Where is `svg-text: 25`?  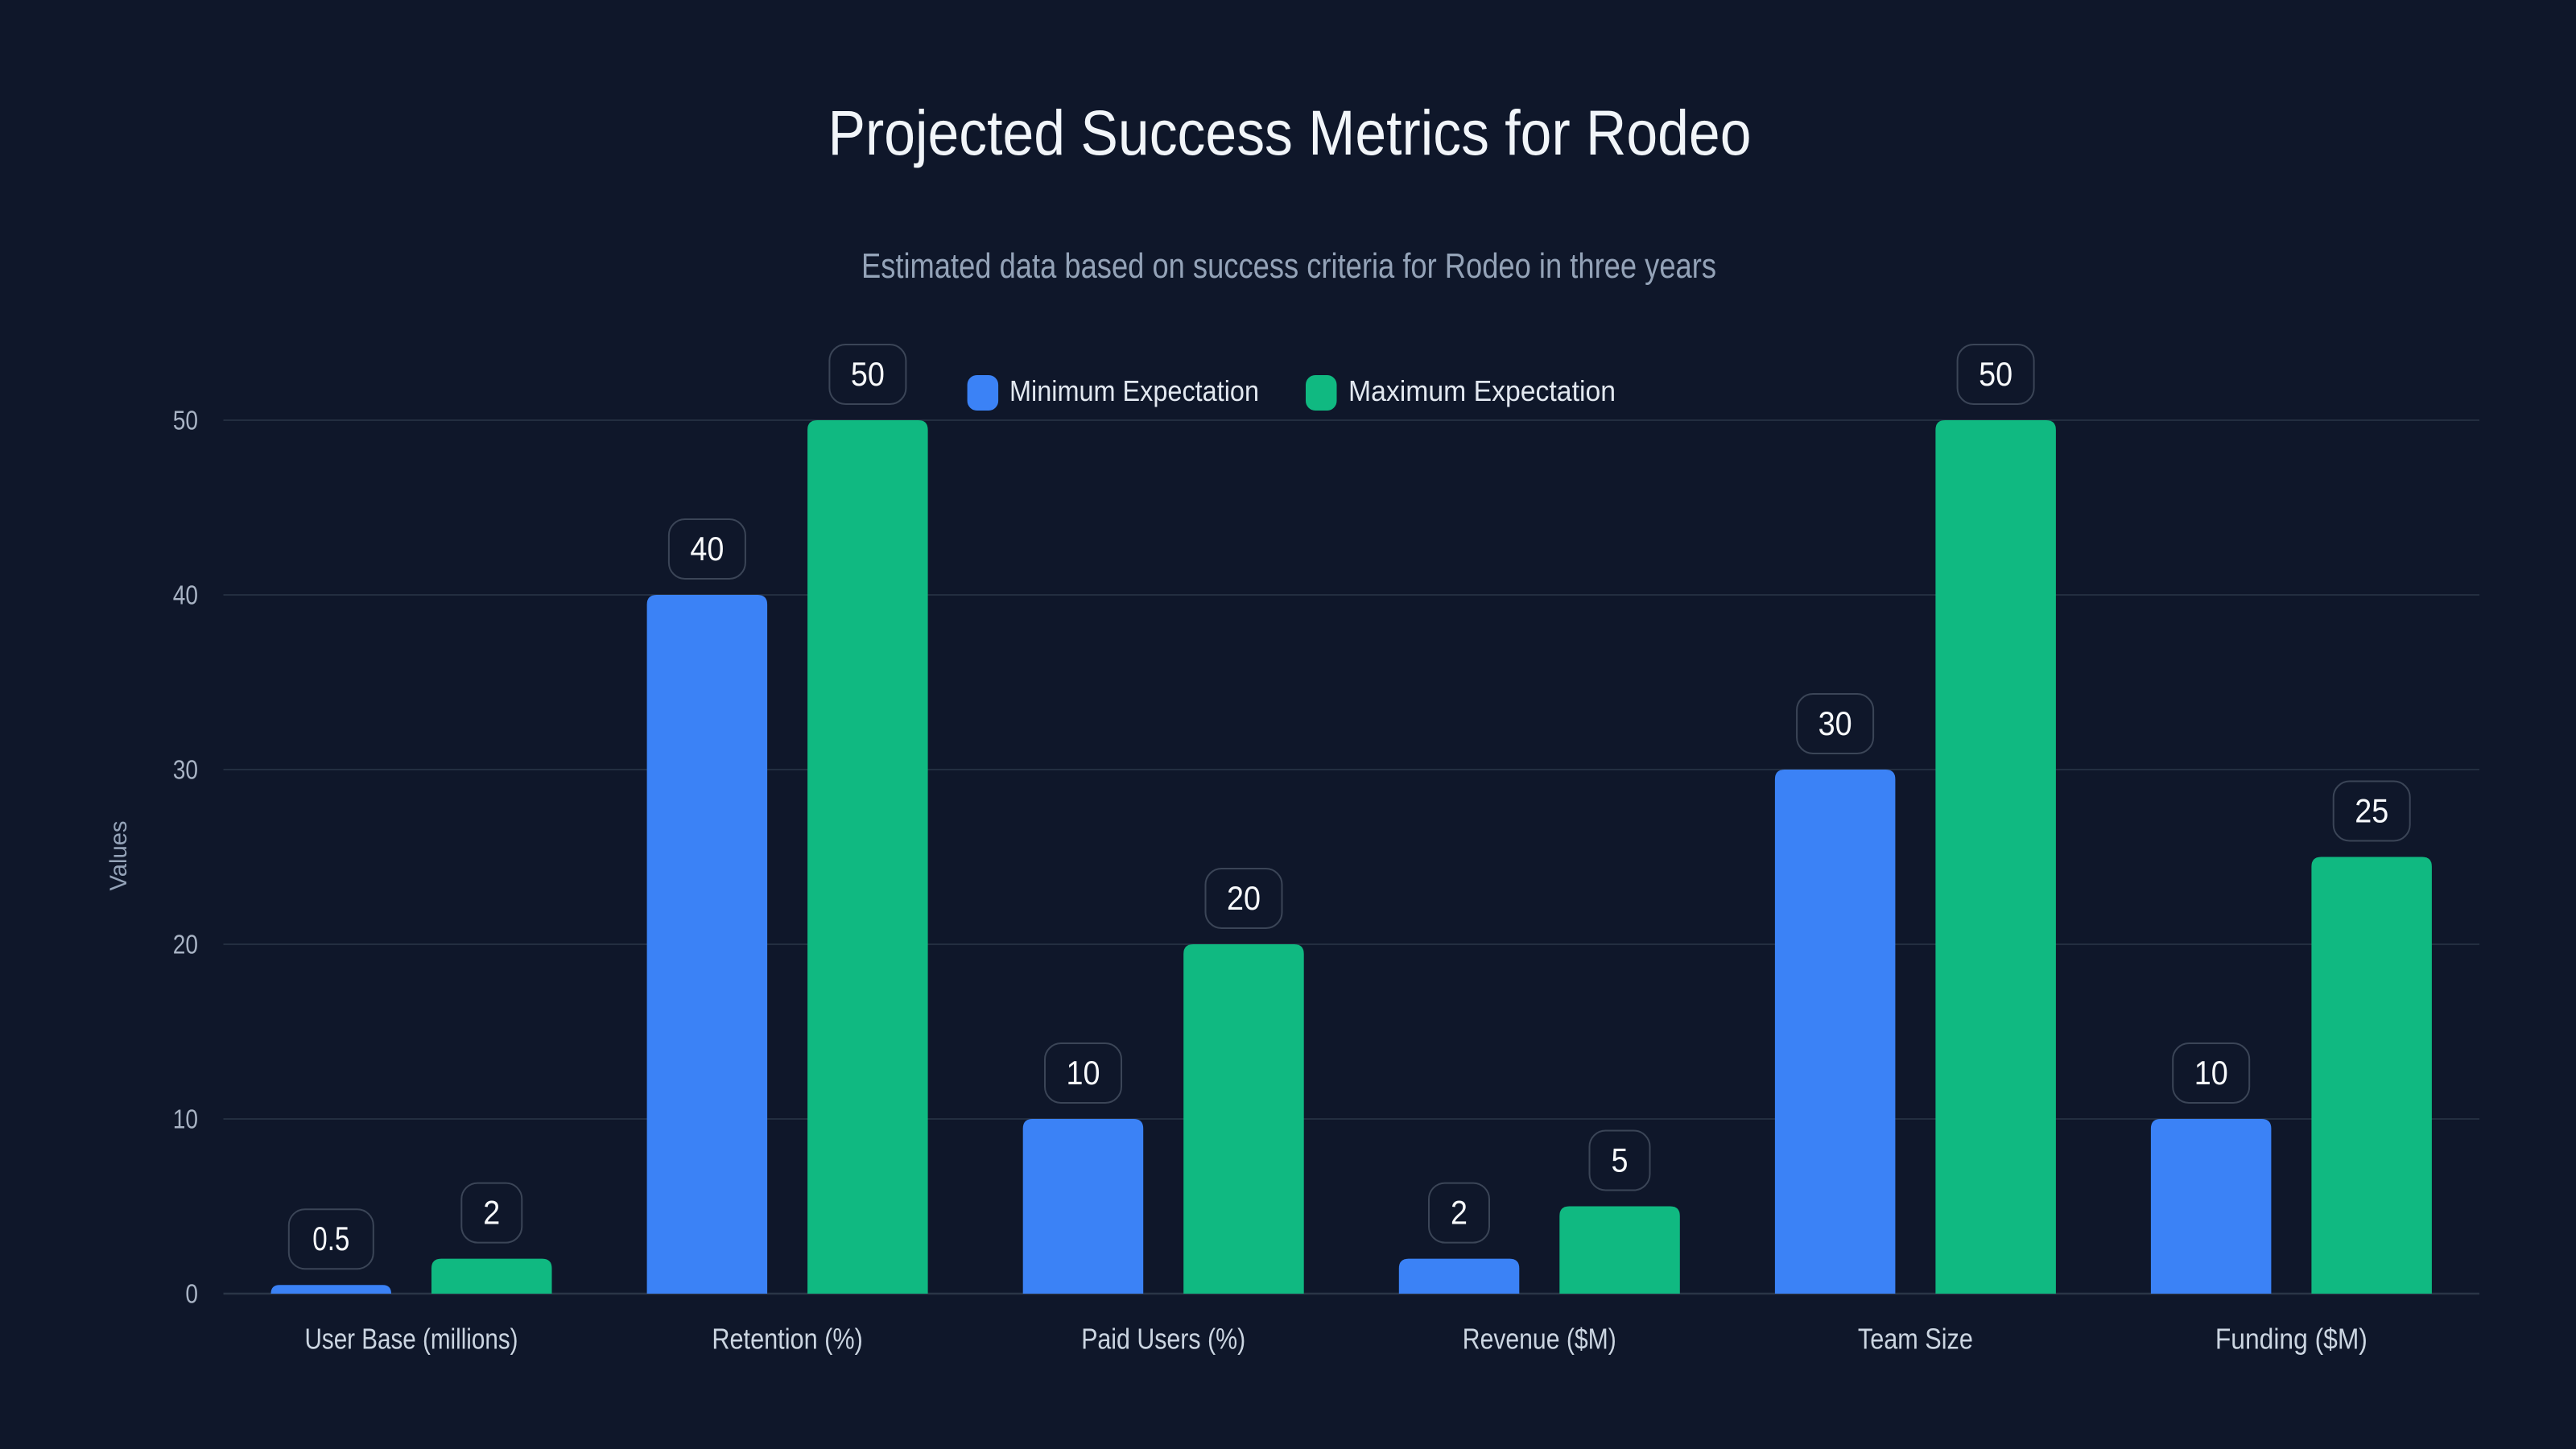 svg-text: 25 is located at coordinates (2371, 810).